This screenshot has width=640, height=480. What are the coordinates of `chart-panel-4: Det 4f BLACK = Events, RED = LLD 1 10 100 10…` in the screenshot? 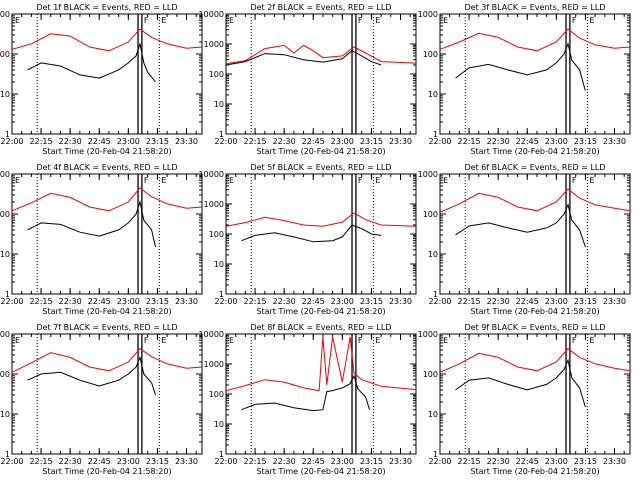 It's located at (101, 239).